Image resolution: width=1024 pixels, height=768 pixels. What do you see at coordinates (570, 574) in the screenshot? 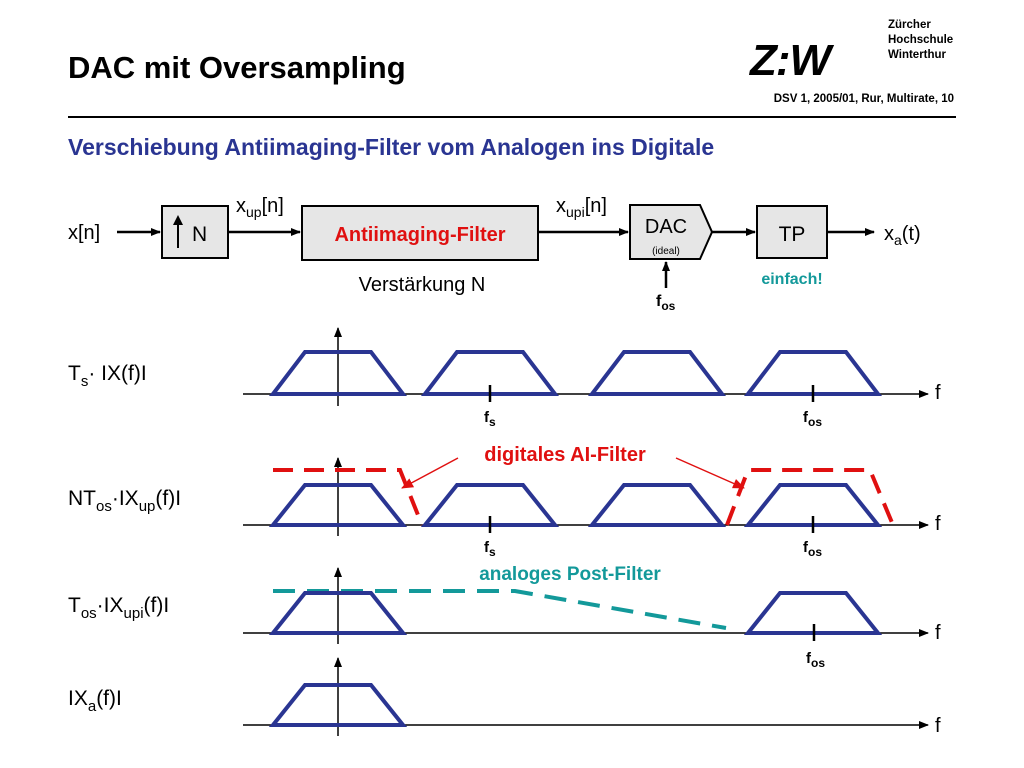
I see `analog-filter-label: analoges Post-Filter` at bounding box center [570, 574].